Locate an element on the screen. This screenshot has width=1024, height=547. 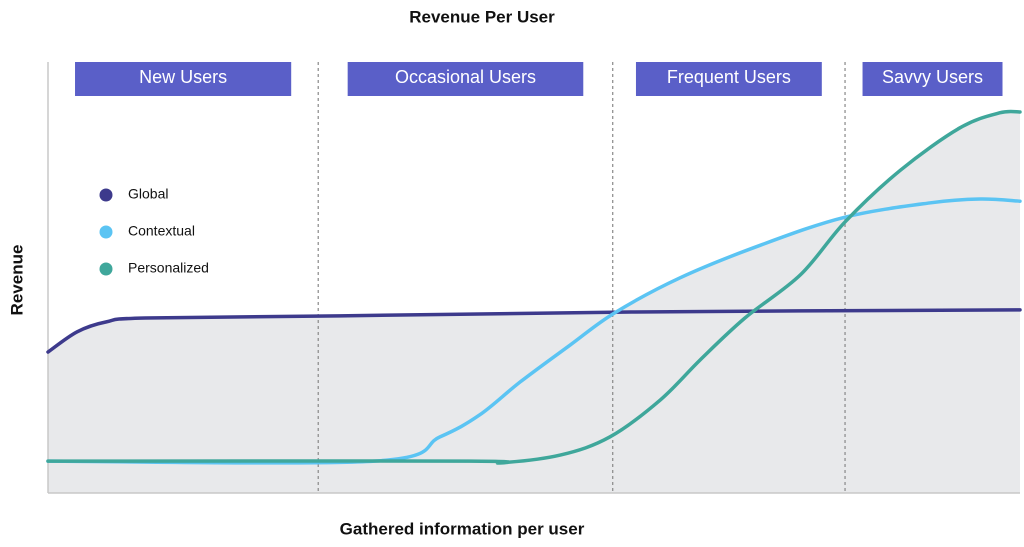
legend-label: Contextual is located at coordinates (161, 231).